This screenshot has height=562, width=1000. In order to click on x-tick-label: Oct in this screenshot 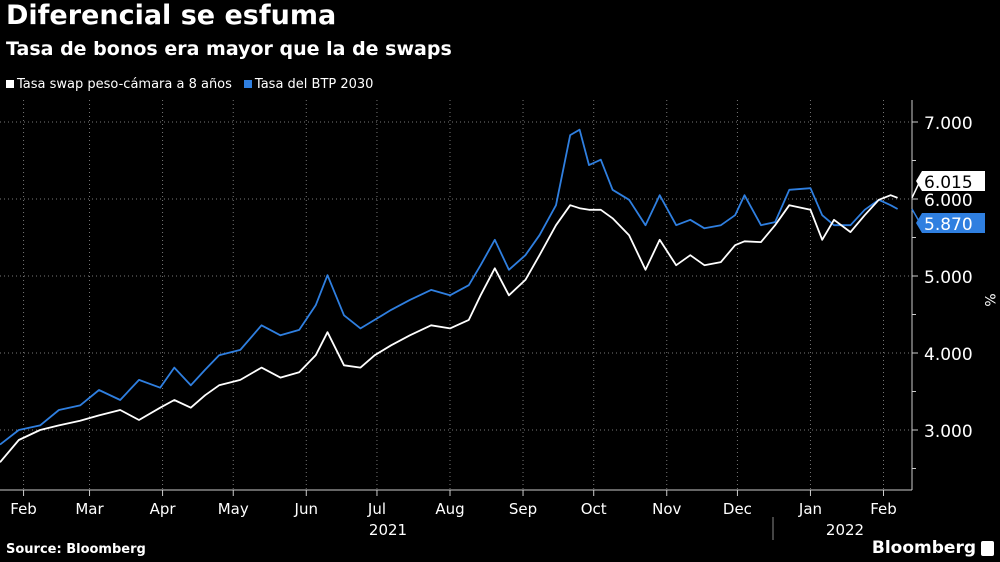, I will do `click(594, 509)`.